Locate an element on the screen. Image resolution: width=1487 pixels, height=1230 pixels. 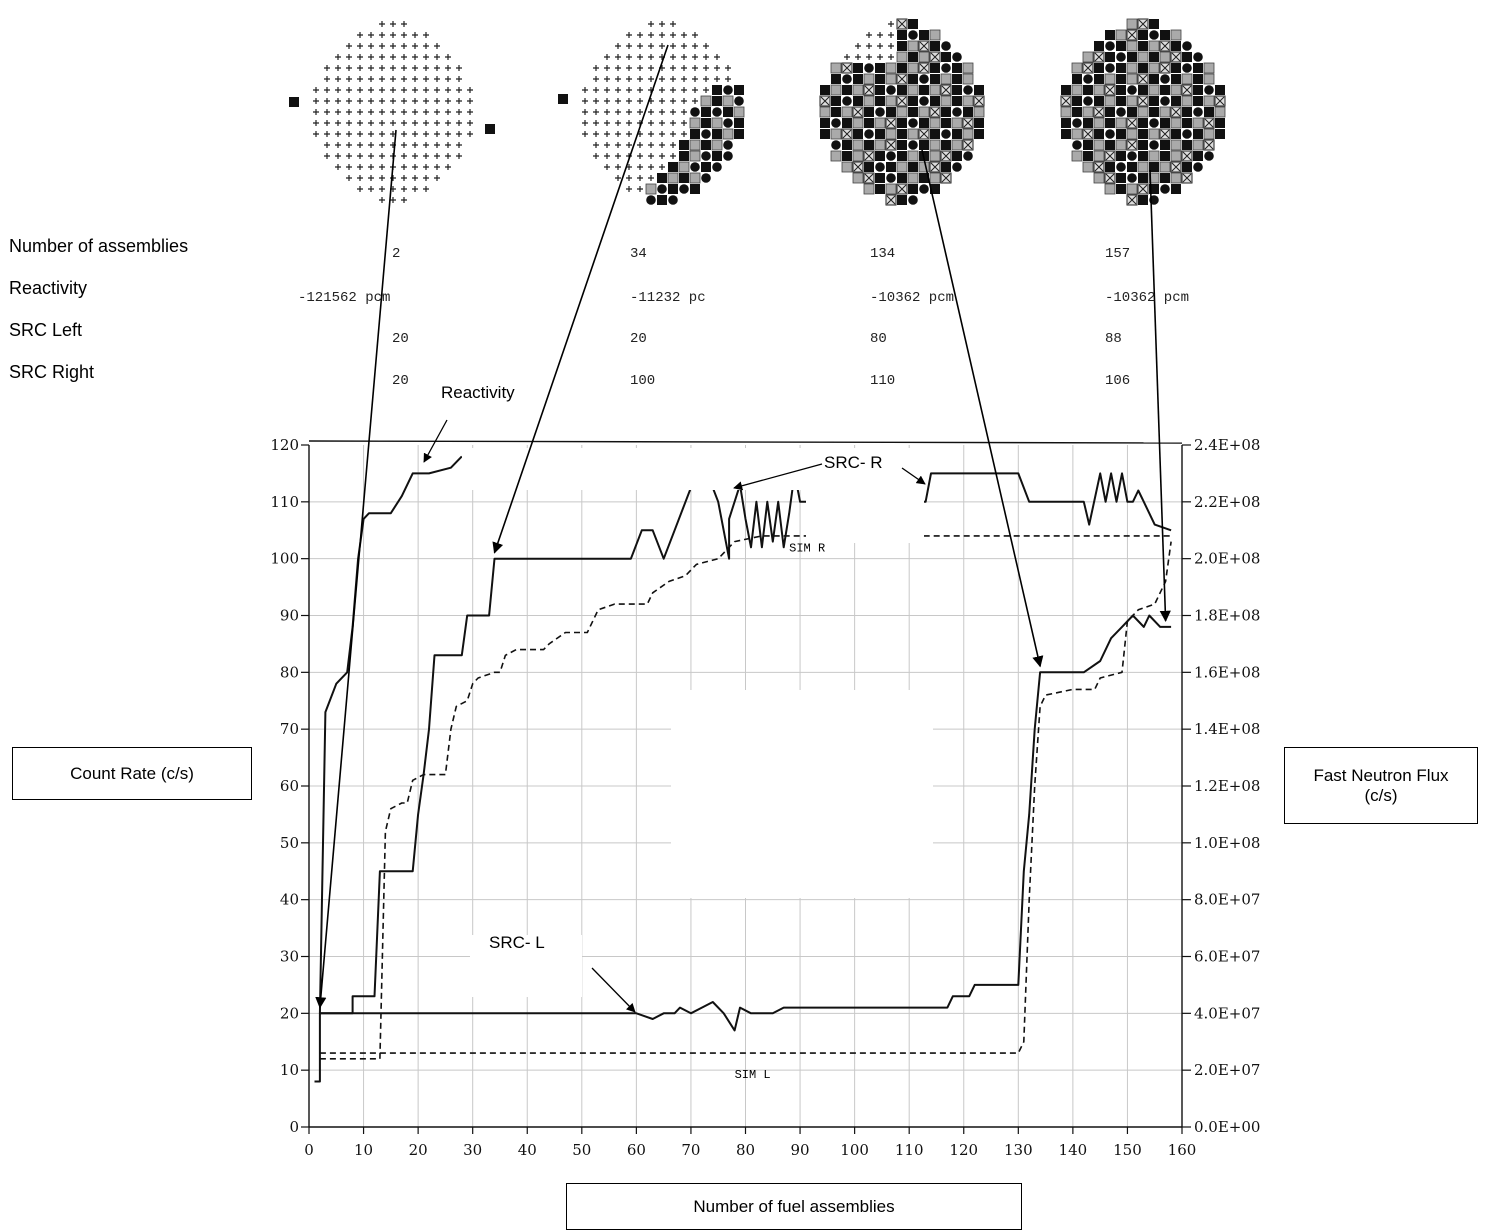
count-rate-label: Count Rate (c/s) is located at coordinates (132, 773).